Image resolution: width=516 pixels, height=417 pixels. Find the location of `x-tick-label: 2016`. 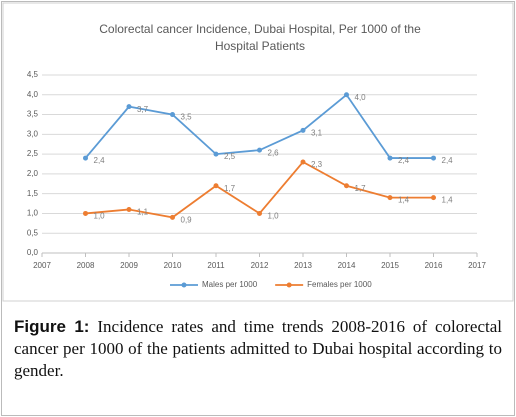

x-tick-label: 2016 is located at coordinates (434, 265).